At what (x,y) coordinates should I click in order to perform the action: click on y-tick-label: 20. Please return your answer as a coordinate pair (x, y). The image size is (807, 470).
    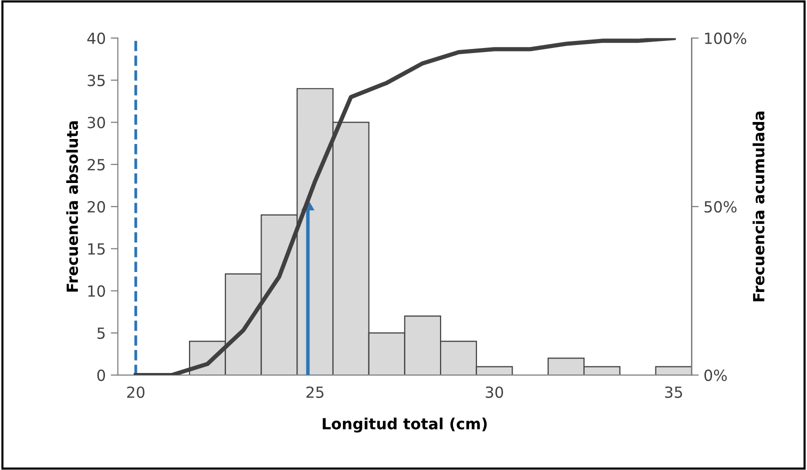
    Looking at the image, I should click on (96, 207).